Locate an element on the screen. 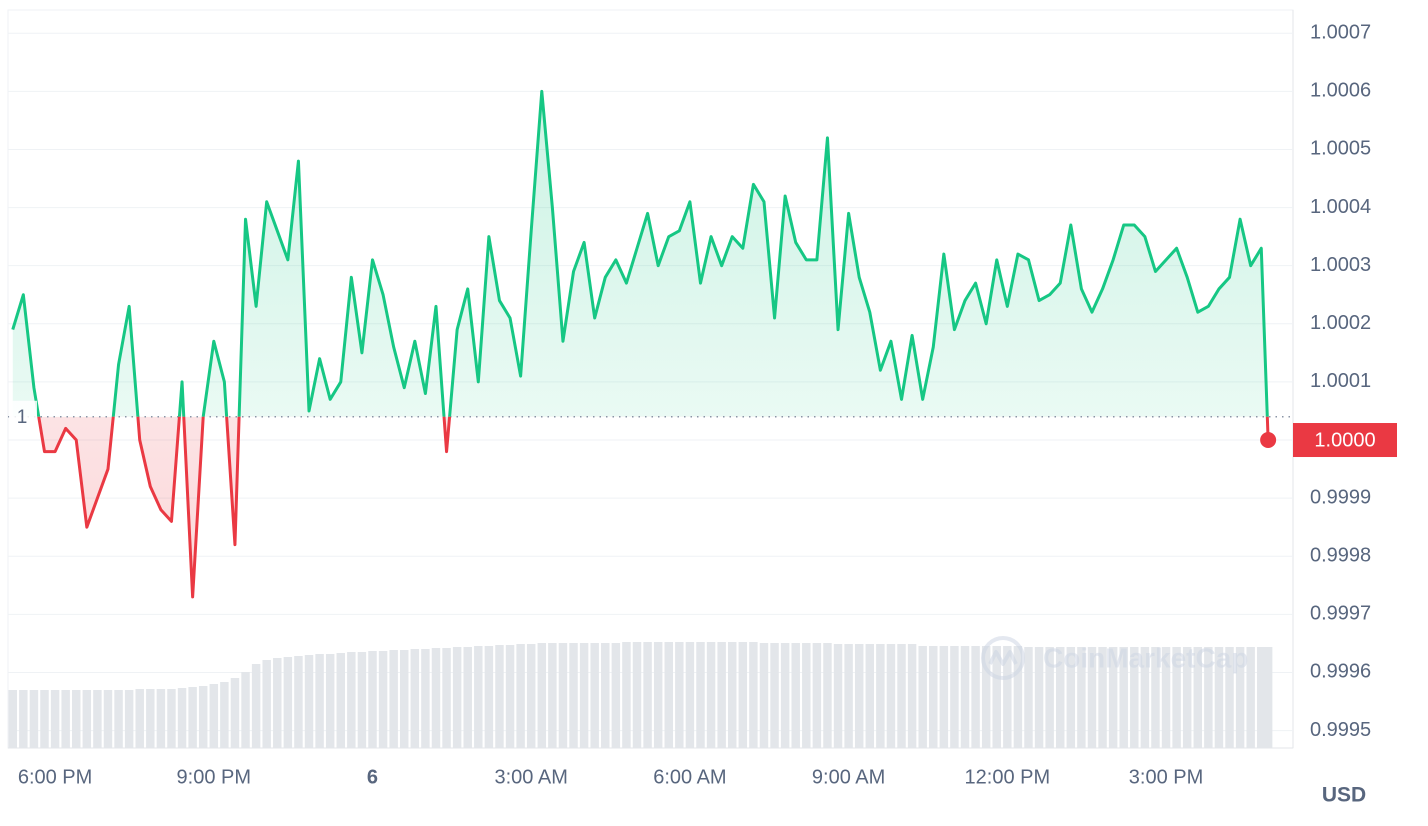  price-label-bg is located at coordinates (1345, 440).